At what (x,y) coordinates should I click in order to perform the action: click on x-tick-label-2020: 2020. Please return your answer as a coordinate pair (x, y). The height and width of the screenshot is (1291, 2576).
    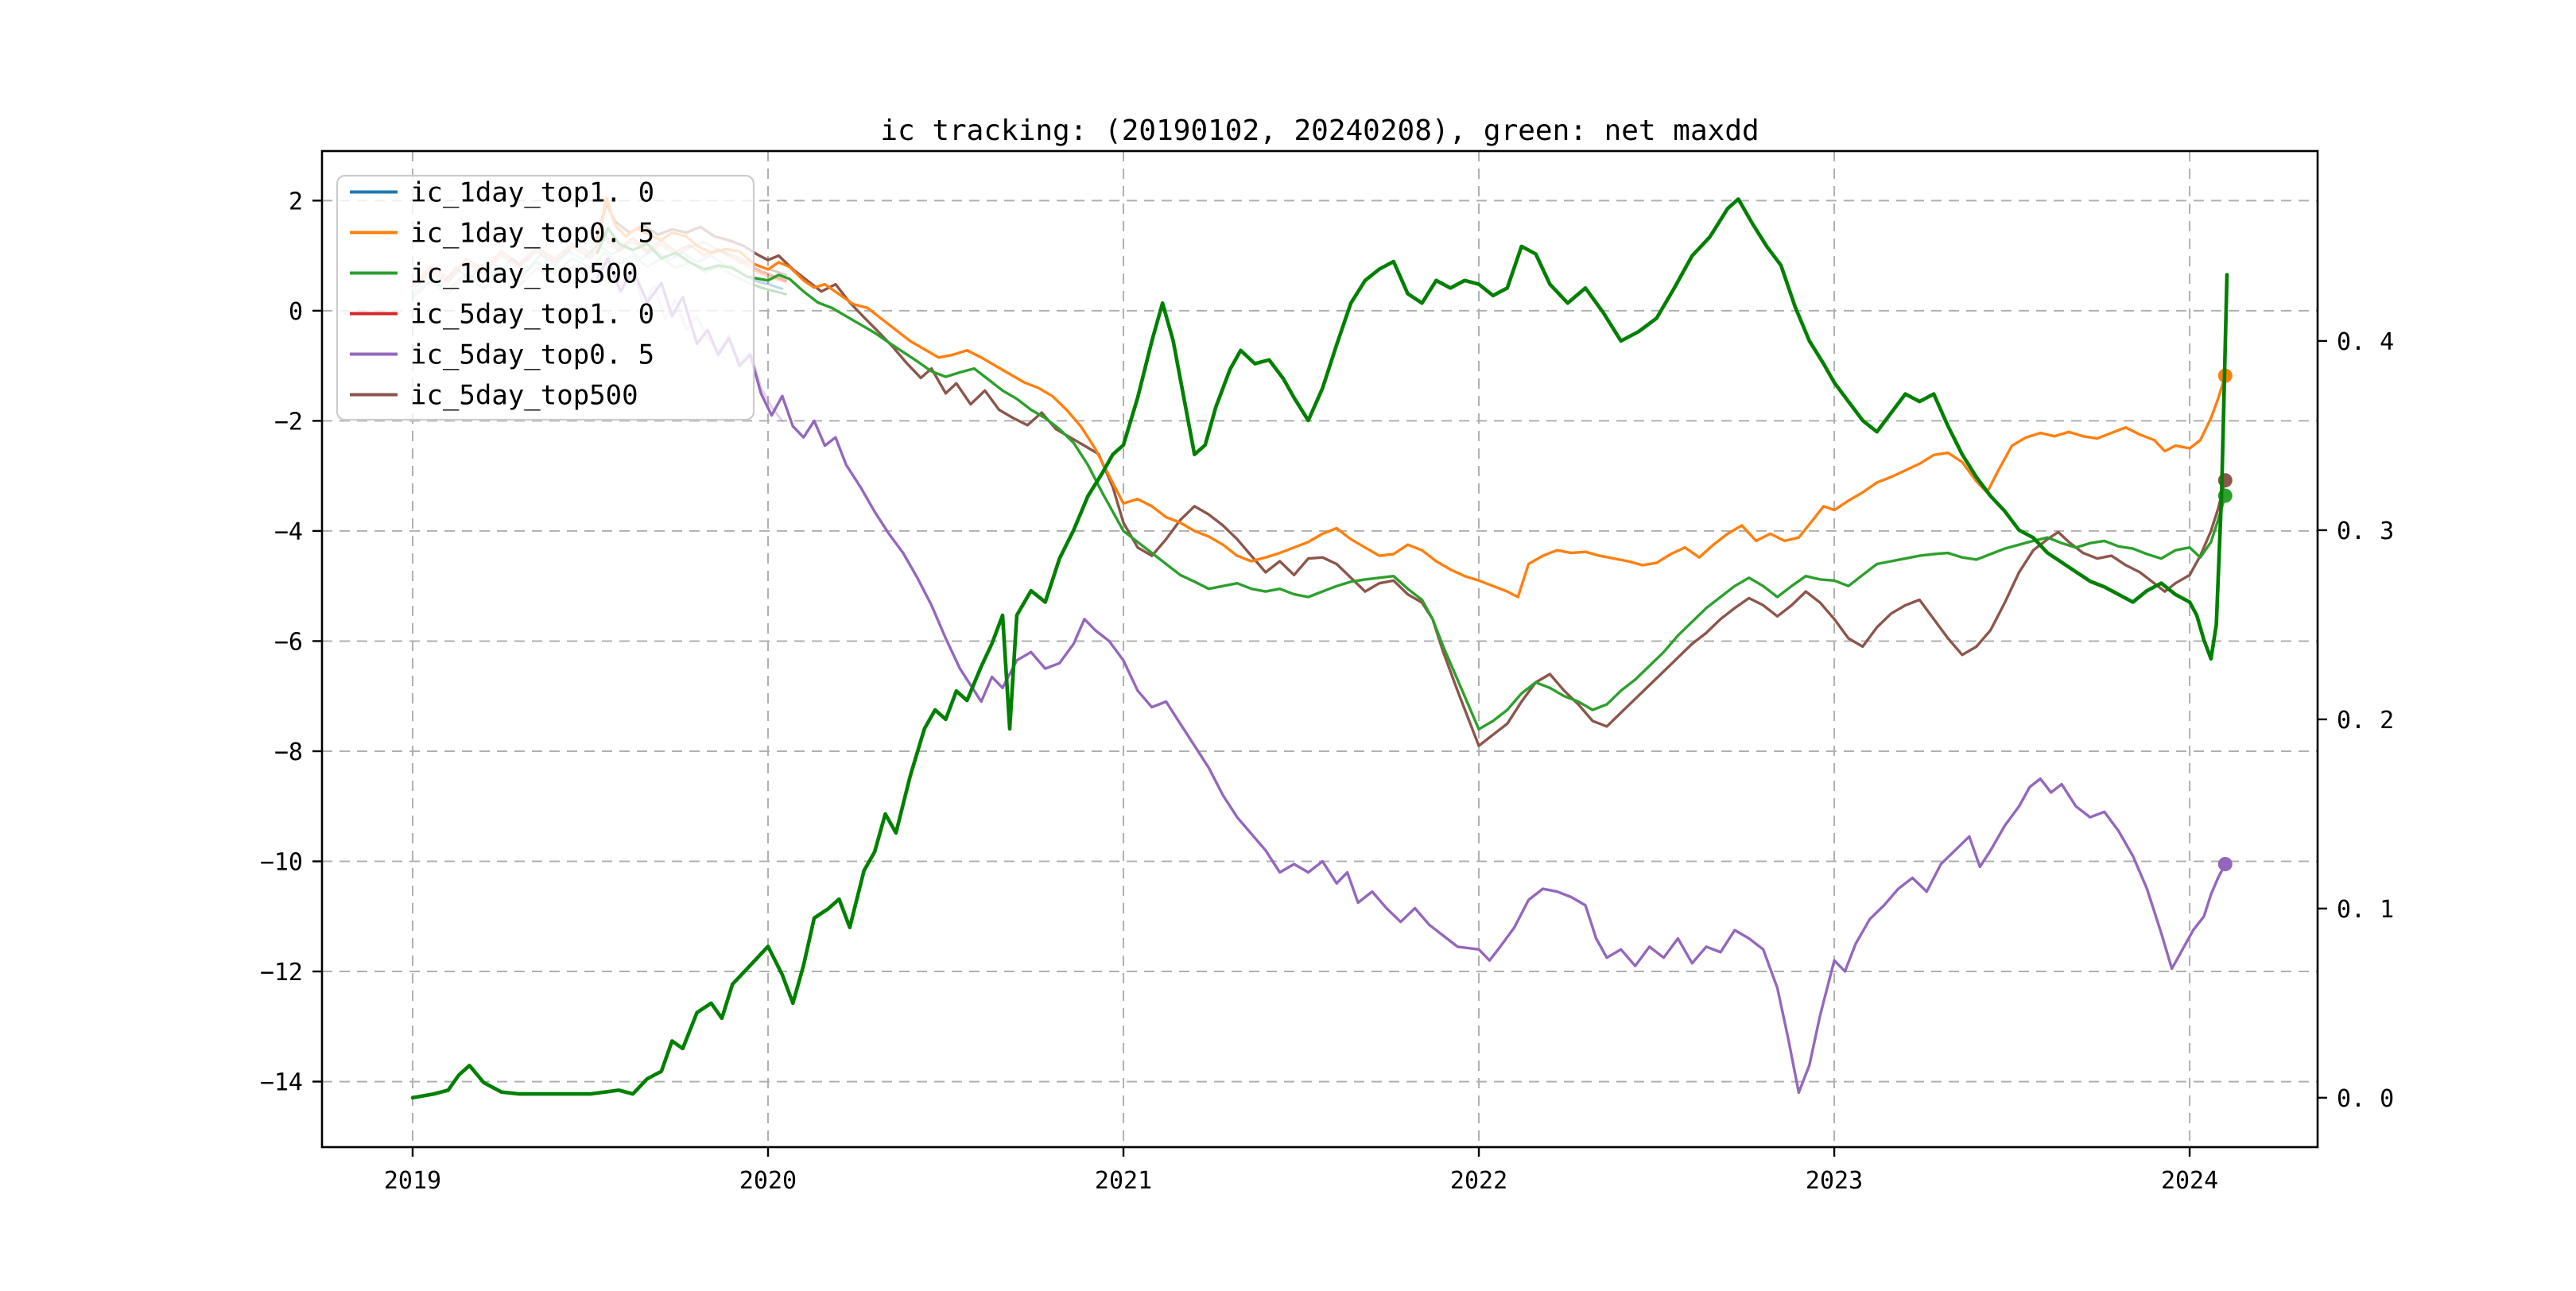
    Looking at the image, I should click on (768, 1181).